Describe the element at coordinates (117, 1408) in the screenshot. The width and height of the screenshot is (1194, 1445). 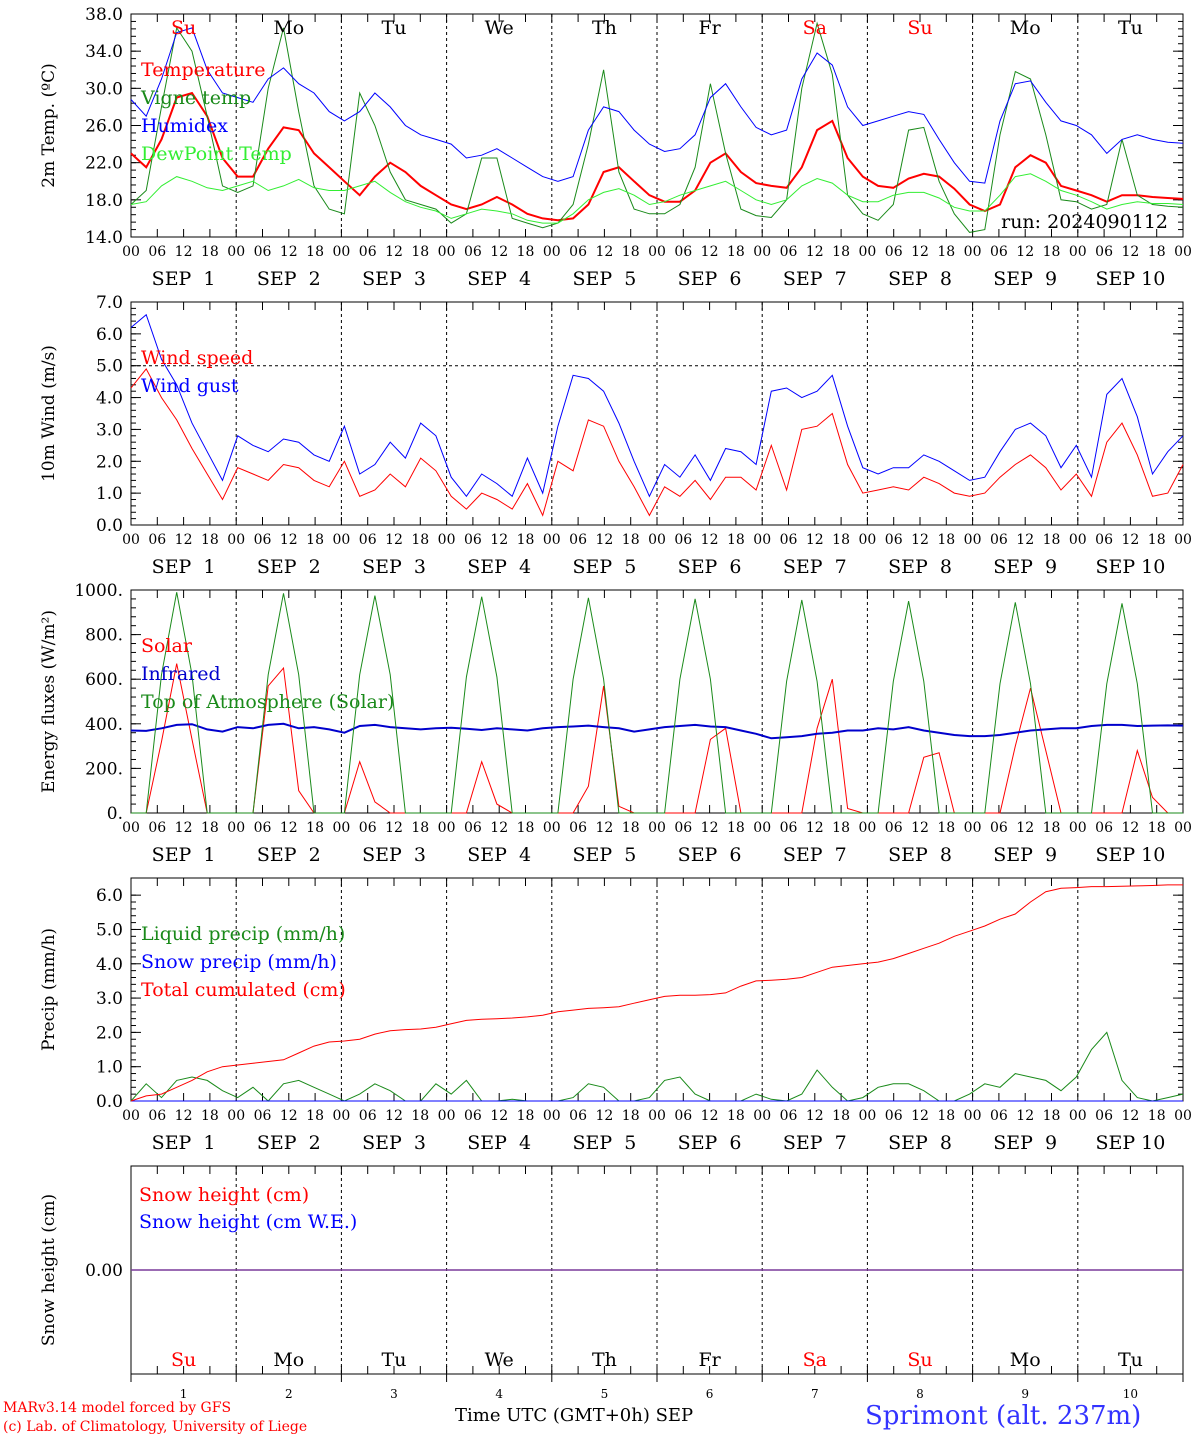
I see `credit-model: MARv3.14 model forced by GFS` at that location.